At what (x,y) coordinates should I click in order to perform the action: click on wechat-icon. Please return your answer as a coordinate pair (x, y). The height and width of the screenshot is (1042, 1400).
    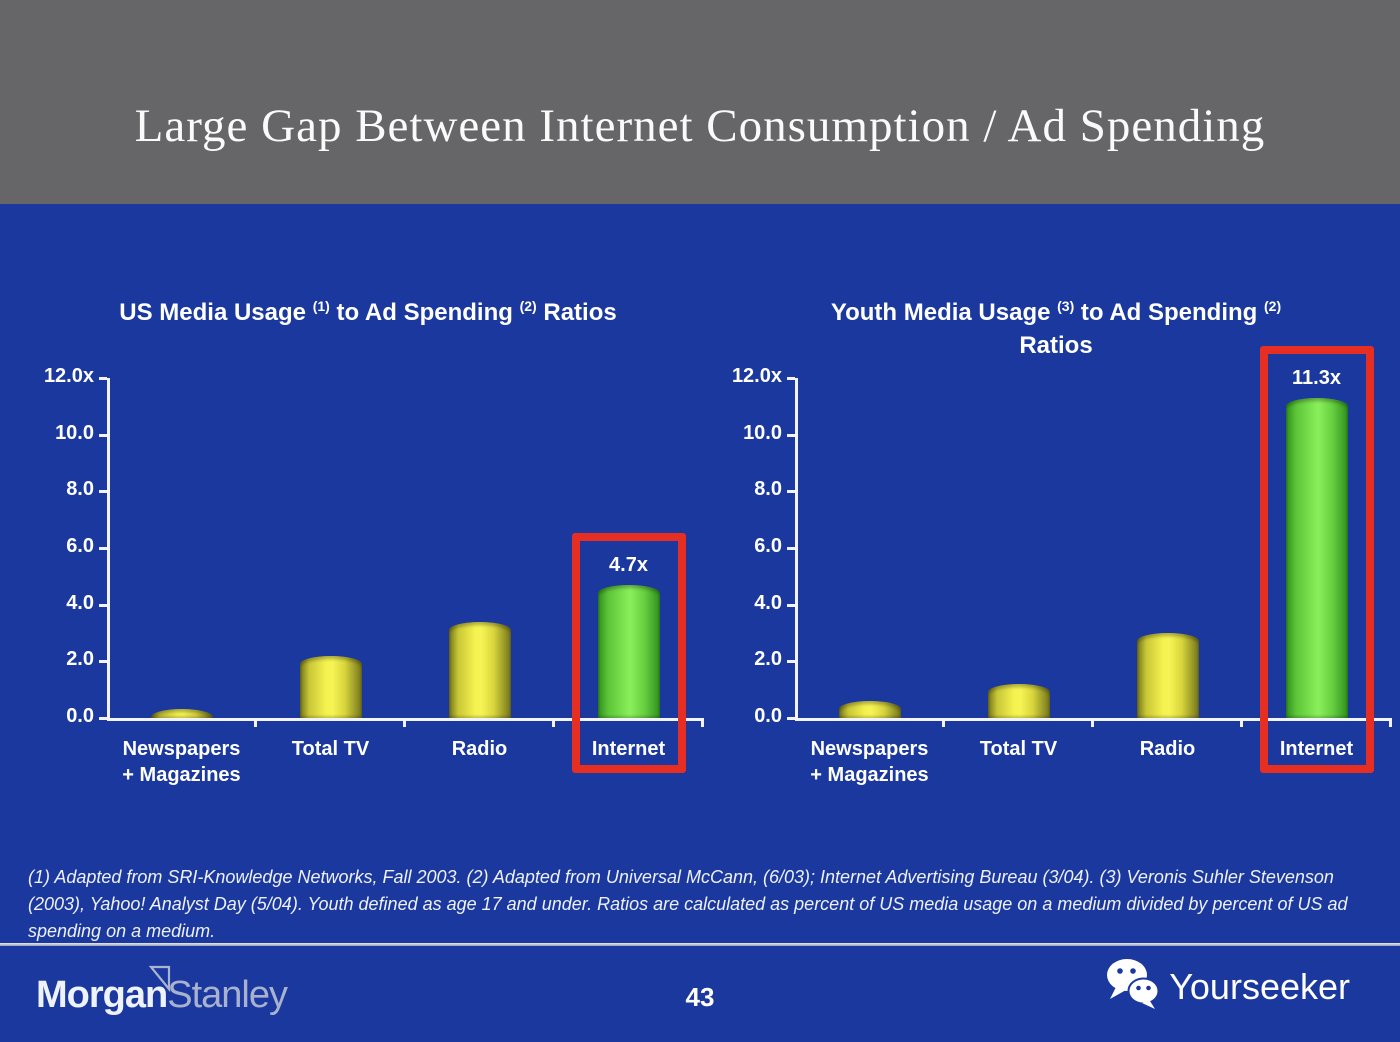
    Looking at the image, I should click on (1133, 986).